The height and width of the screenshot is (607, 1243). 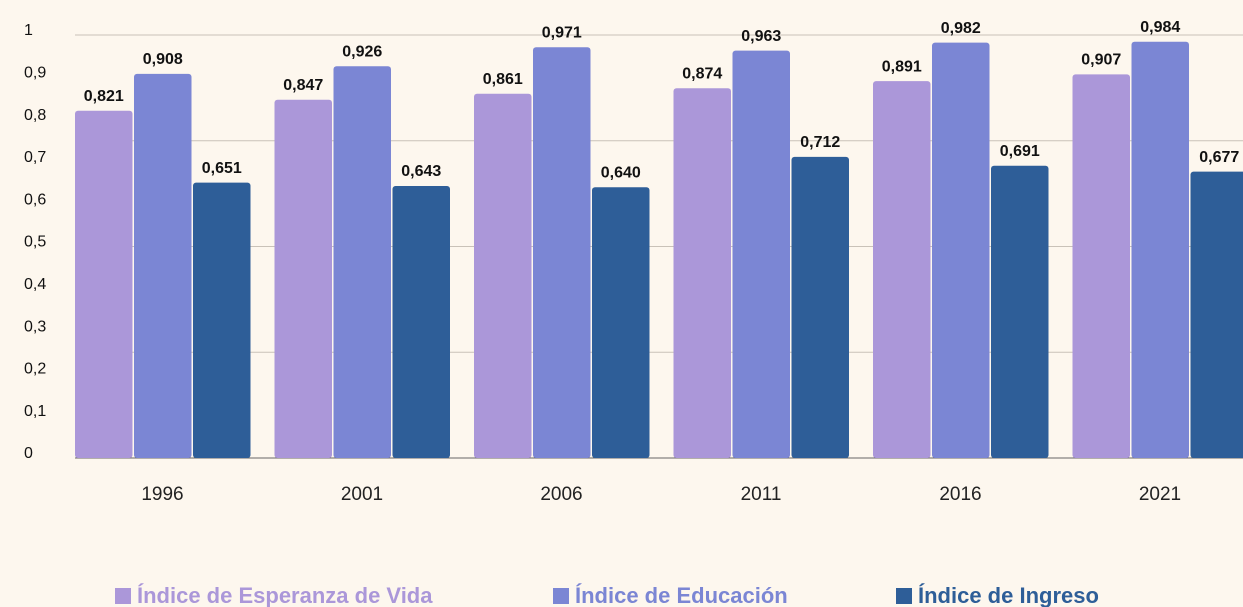 What do you see at coordinates (1101, 60) in the screenshot?
I see `value-label: 0,907` at bounding box center [1101, 60].